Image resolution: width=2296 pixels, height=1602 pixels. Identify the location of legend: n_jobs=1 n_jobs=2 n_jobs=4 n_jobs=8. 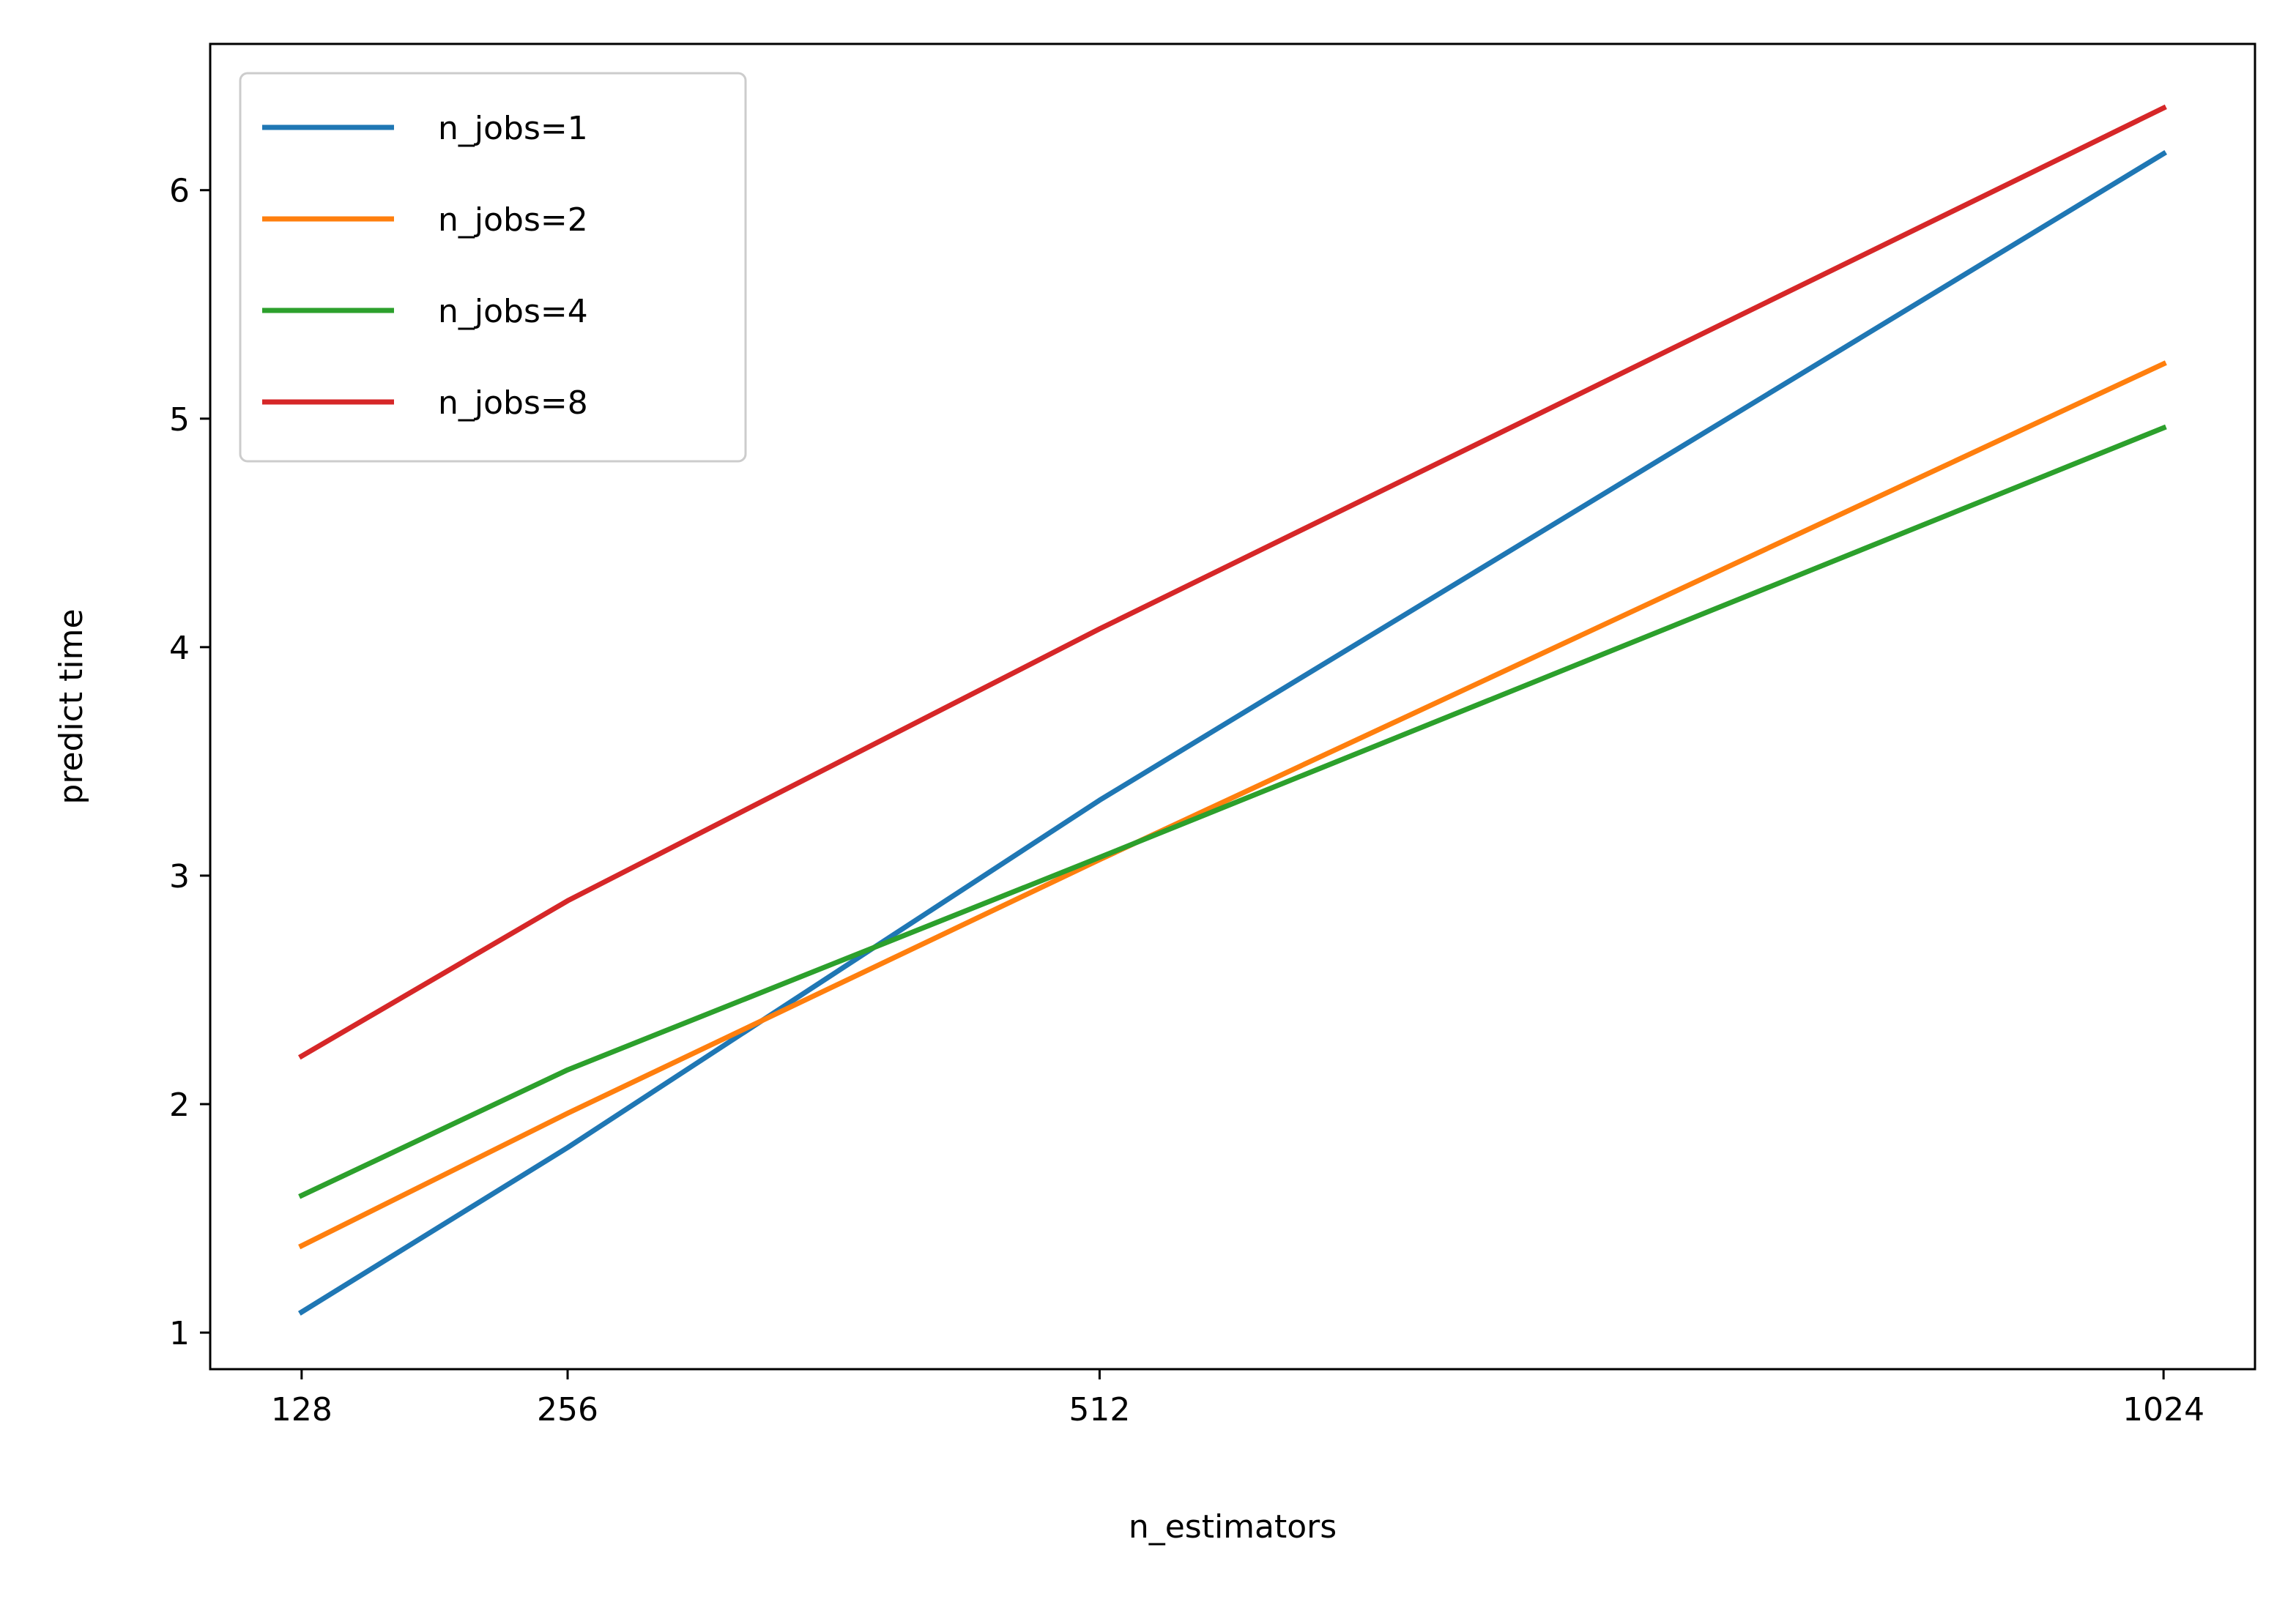
(493, 267).